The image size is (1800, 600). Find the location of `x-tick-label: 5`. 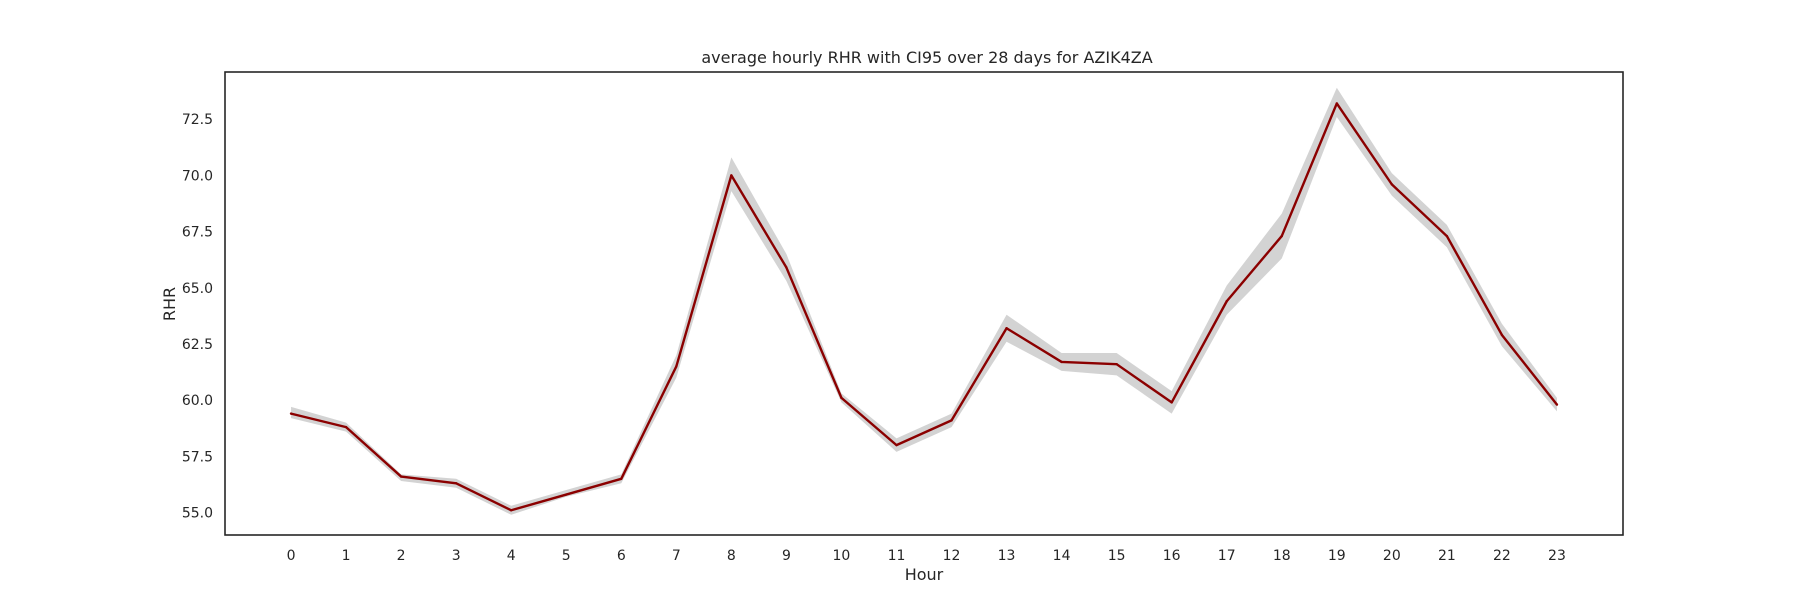

x-tick-label: 5 is located at coordinates (566, 556).